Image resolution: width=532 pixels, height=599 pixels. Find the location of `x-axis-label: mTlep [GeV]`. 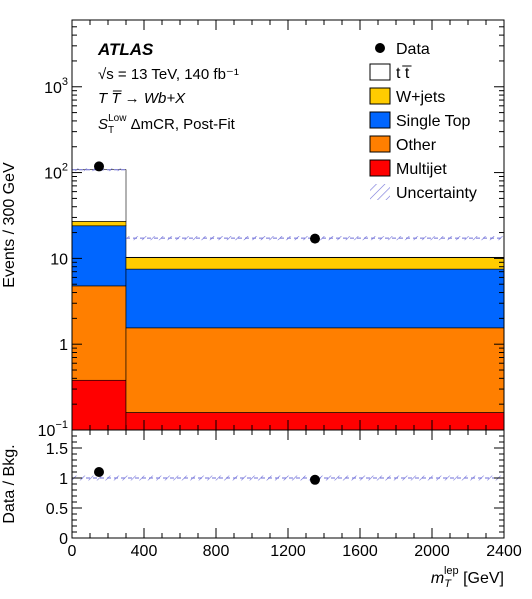

x-axis-label: mTlep [GeV] is located at coordinates (467, 577).